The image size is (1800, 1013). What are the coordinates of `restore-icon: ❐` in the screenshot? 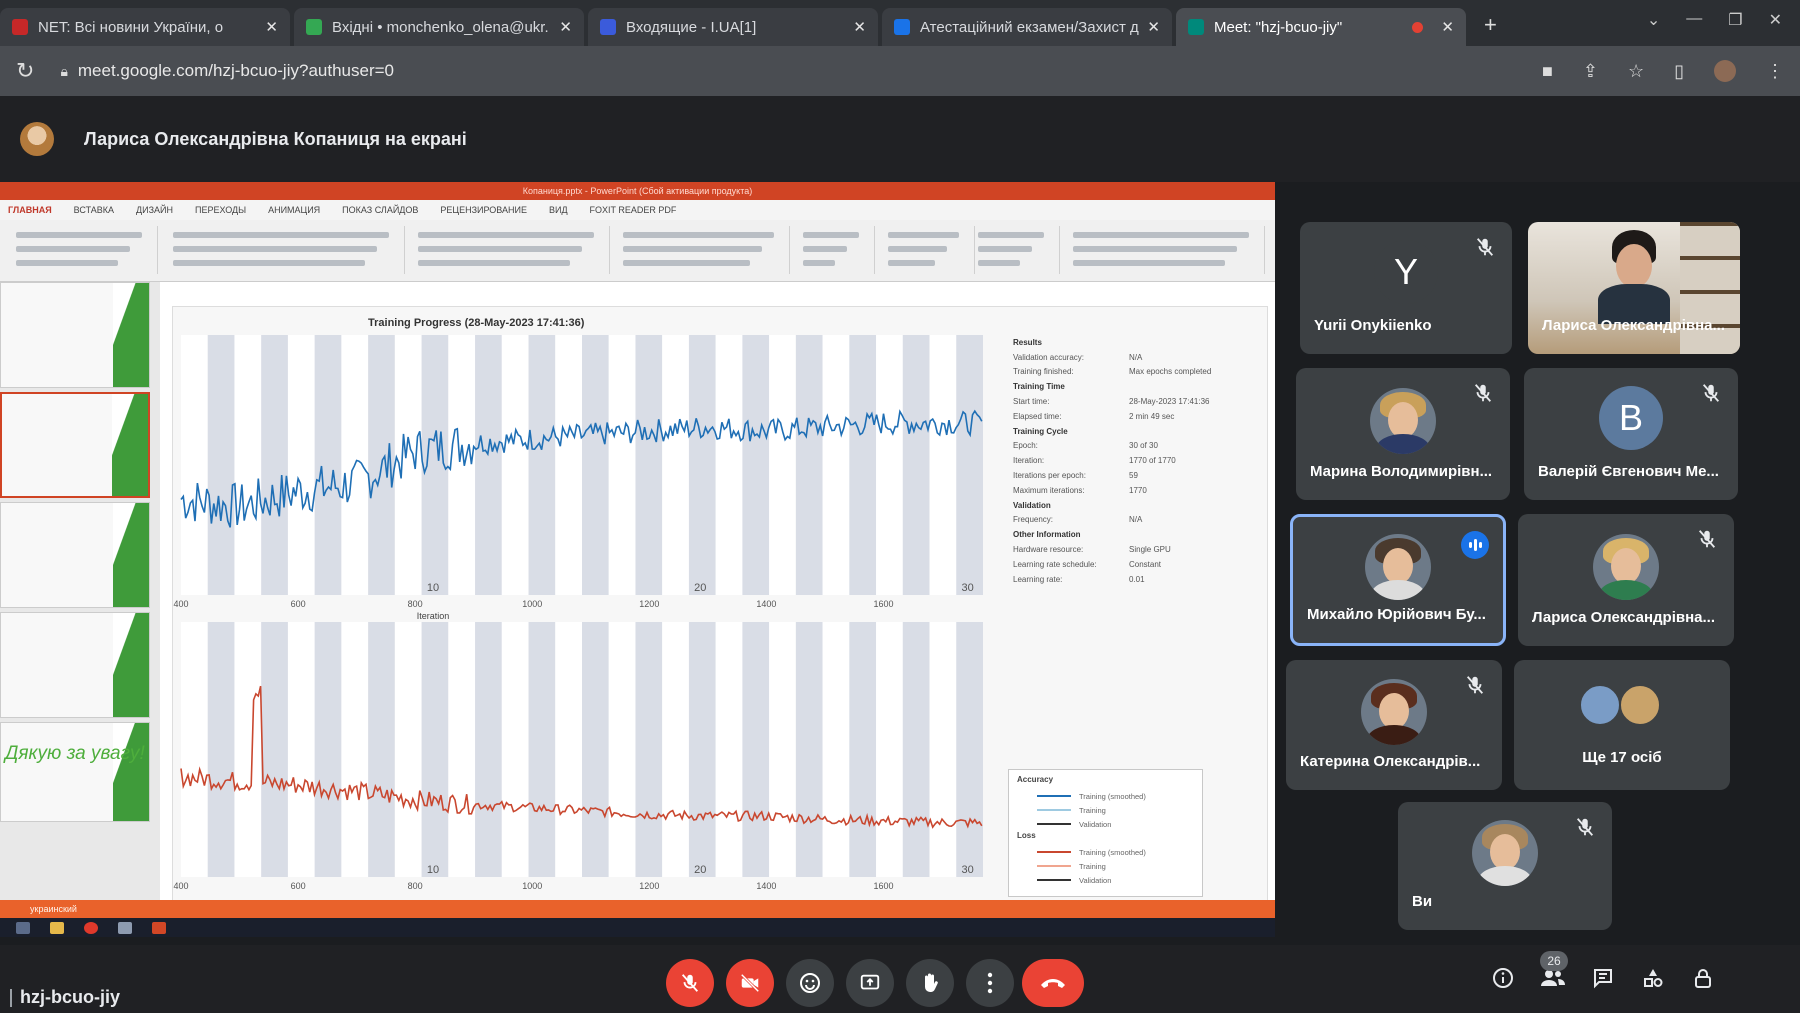 It's located at (1735, 20).